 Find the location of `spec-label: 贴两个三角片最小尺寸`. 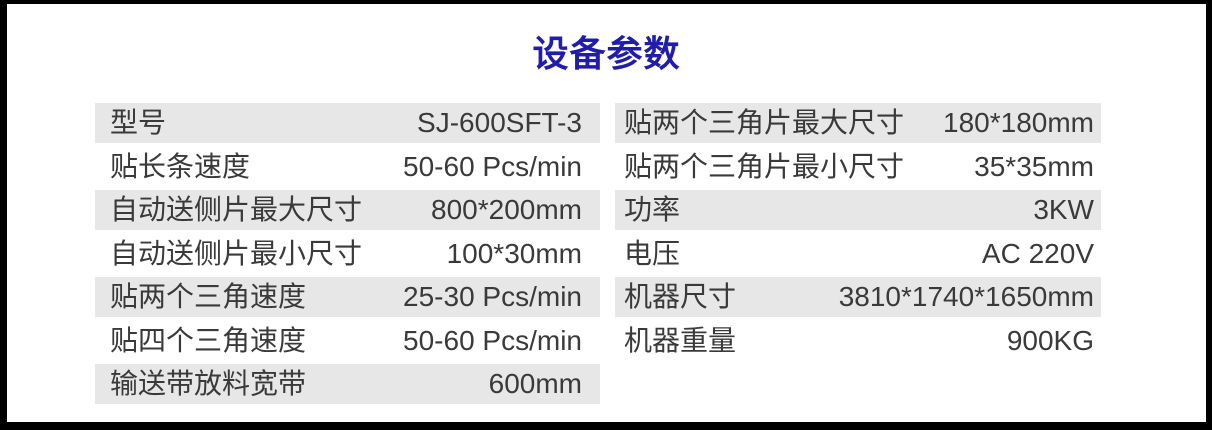

spec-label: 贴两个三角片最小尺寸 is located at coordinates (764, 166).